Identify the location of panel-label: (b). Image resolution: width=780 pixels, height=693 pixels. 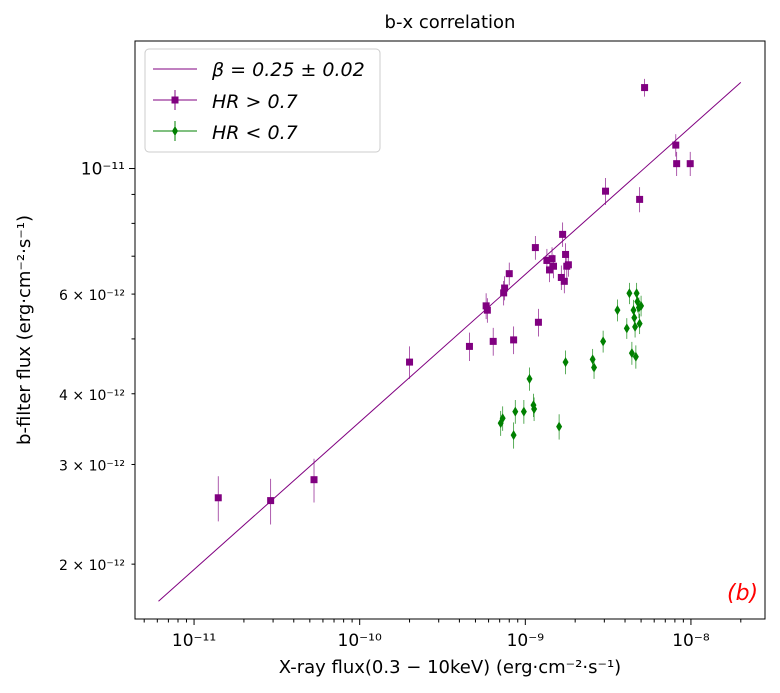
(742, 593).